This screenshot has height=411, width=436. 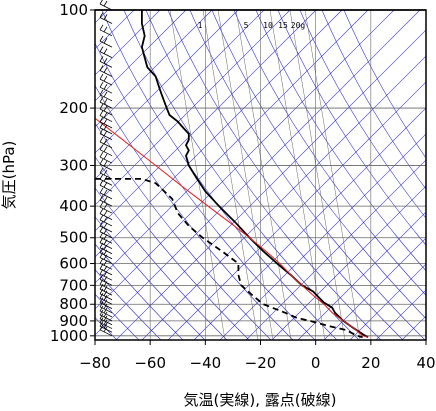 I want to click on mixing-ratio-label: 20g, so click(x=298, y=25).